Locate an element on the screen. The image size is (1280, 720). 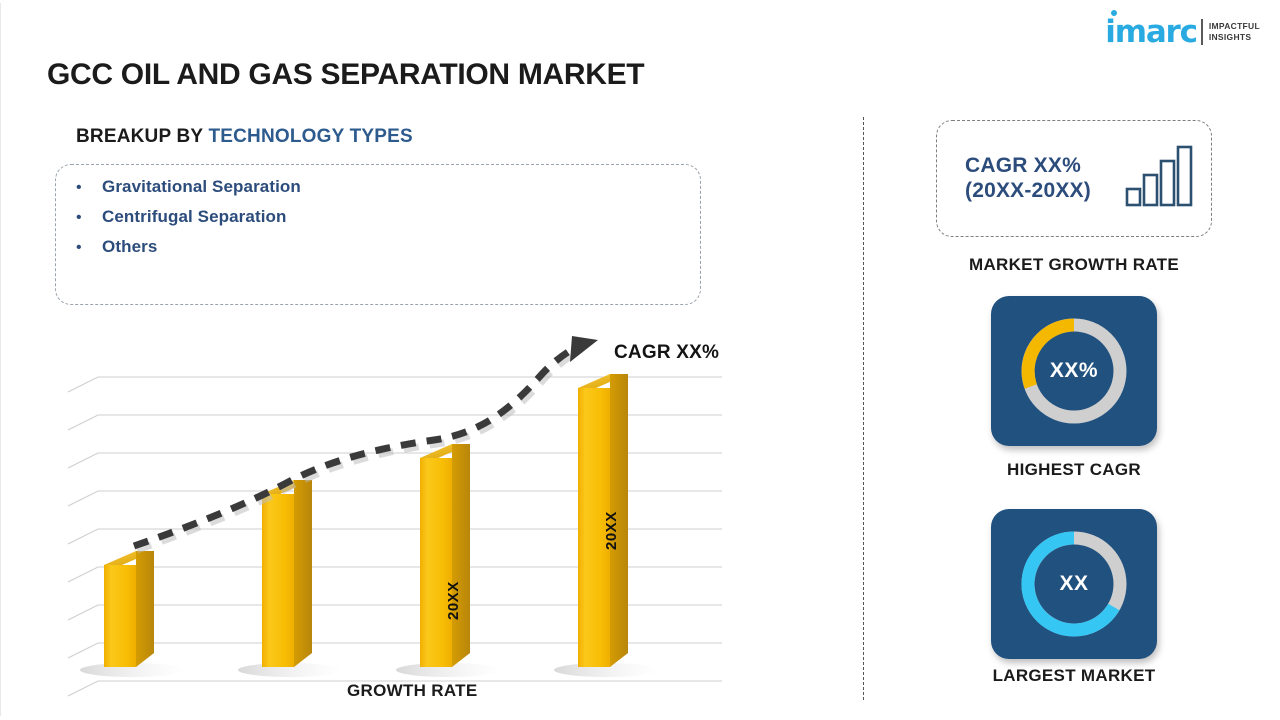
chart-bar-4-label: 20XX is located at coordinates (611, 530).